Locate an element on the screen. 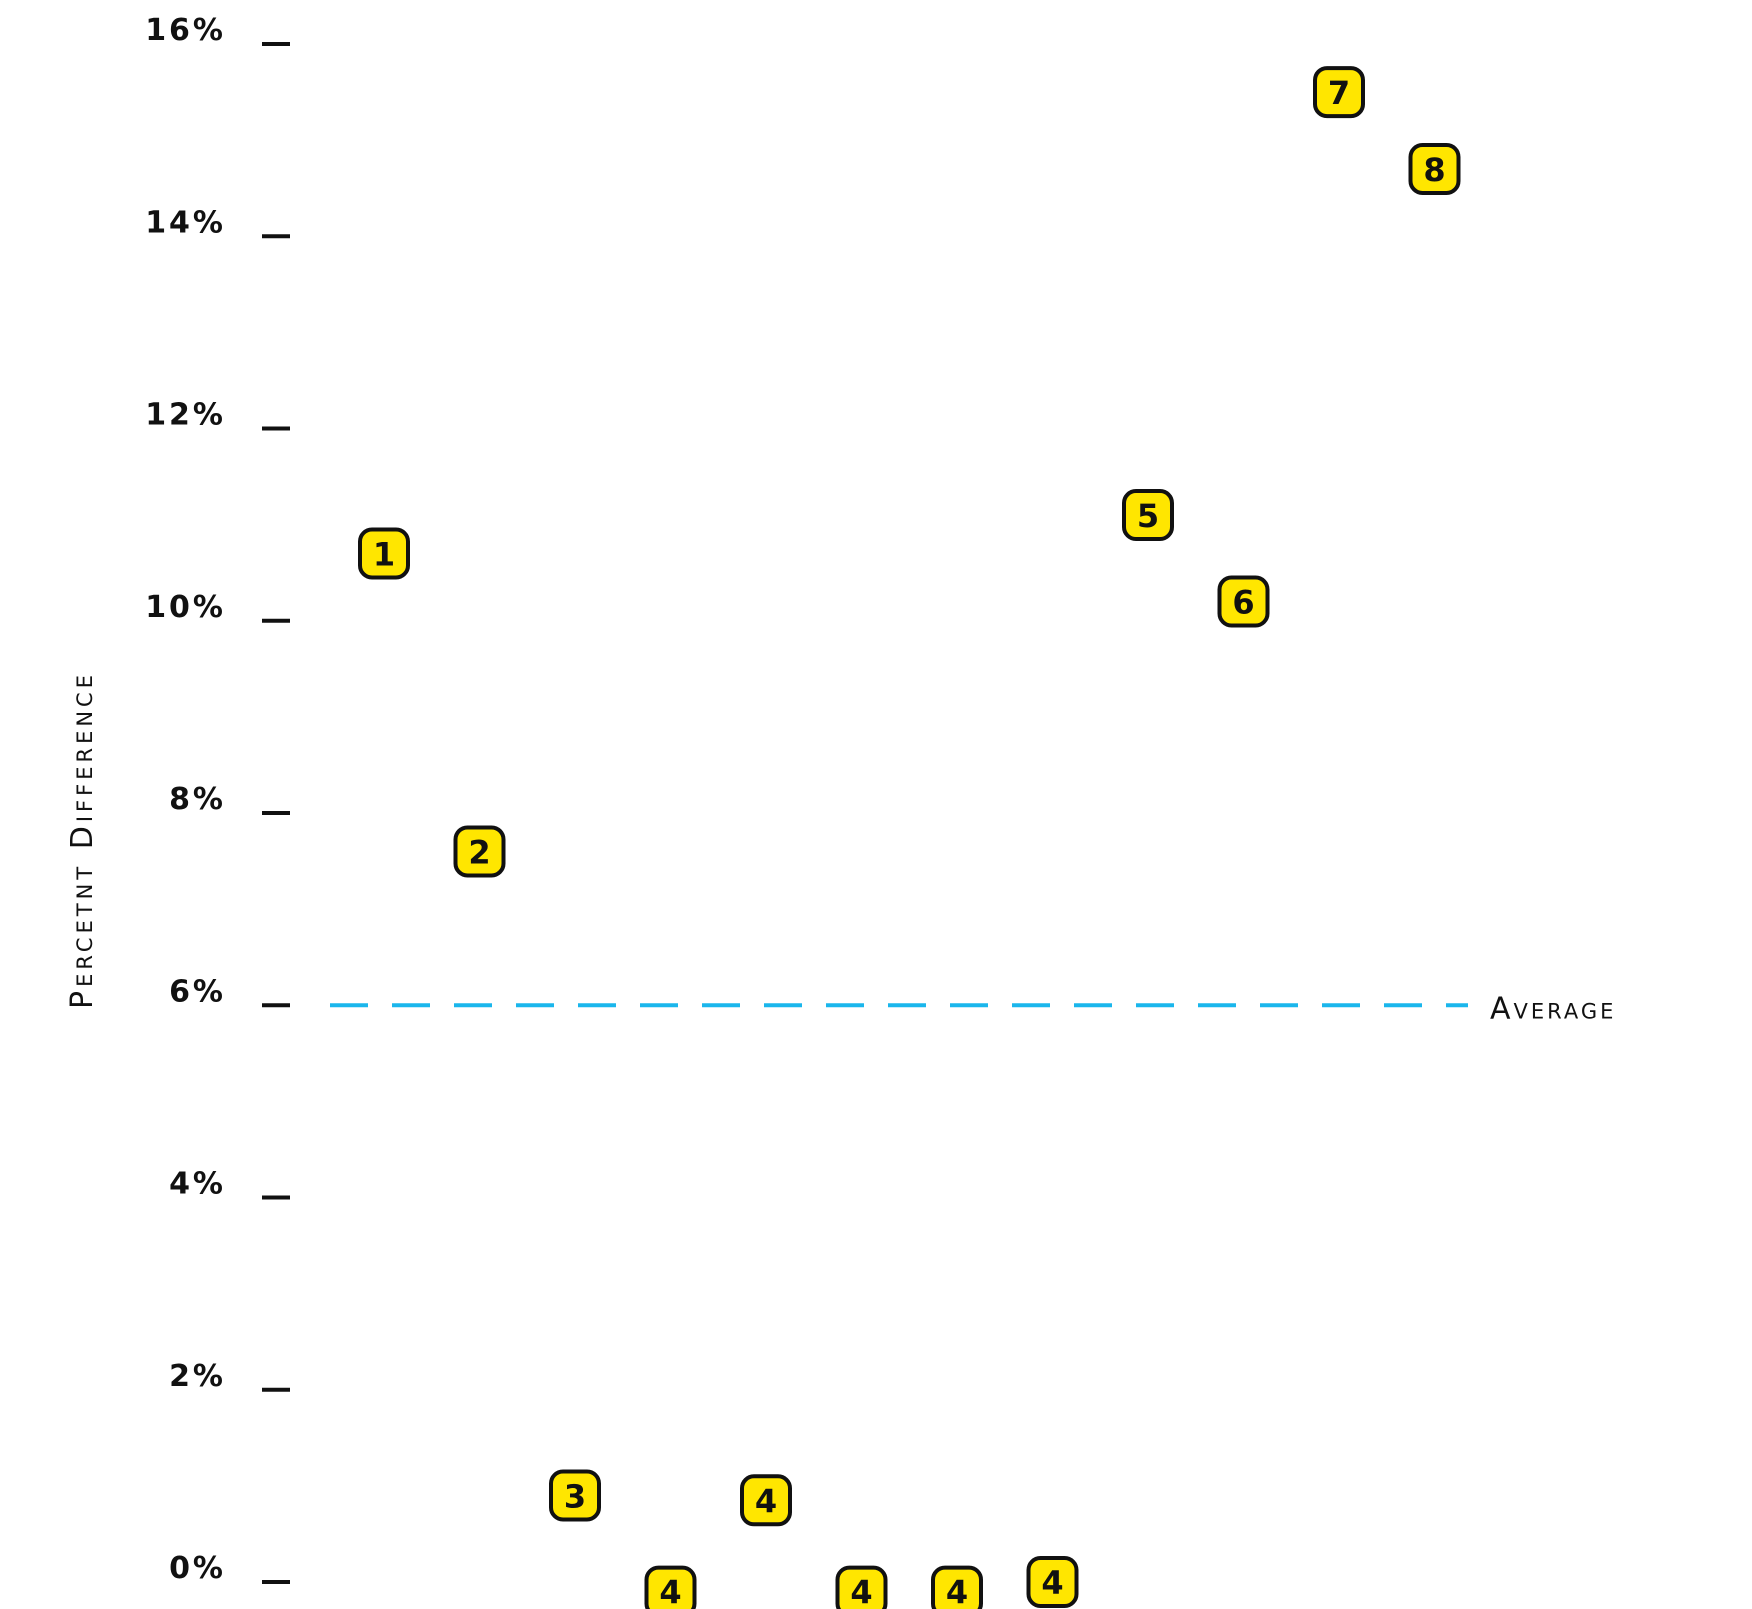 Image resolution: width=1752 pixels, height=1609 pixels. data-point-label: 7 is located at coordinates (1339, 93).